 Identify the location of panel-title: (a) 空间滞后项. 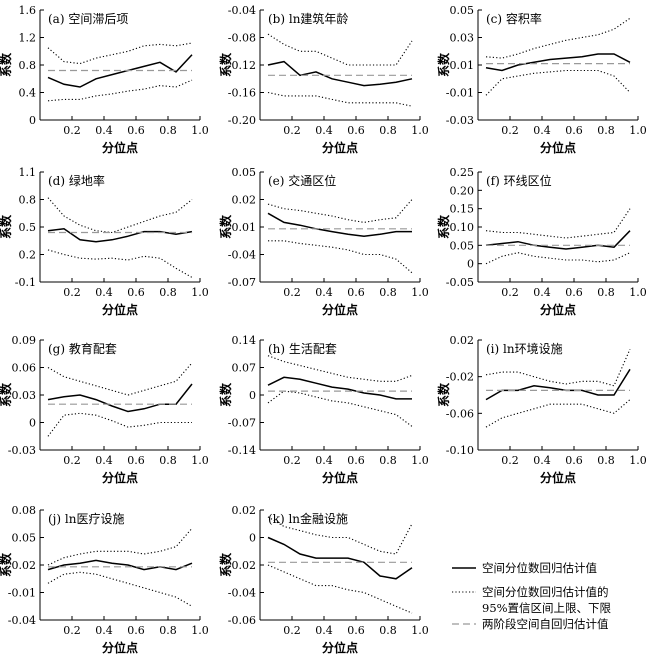
(88, 19).